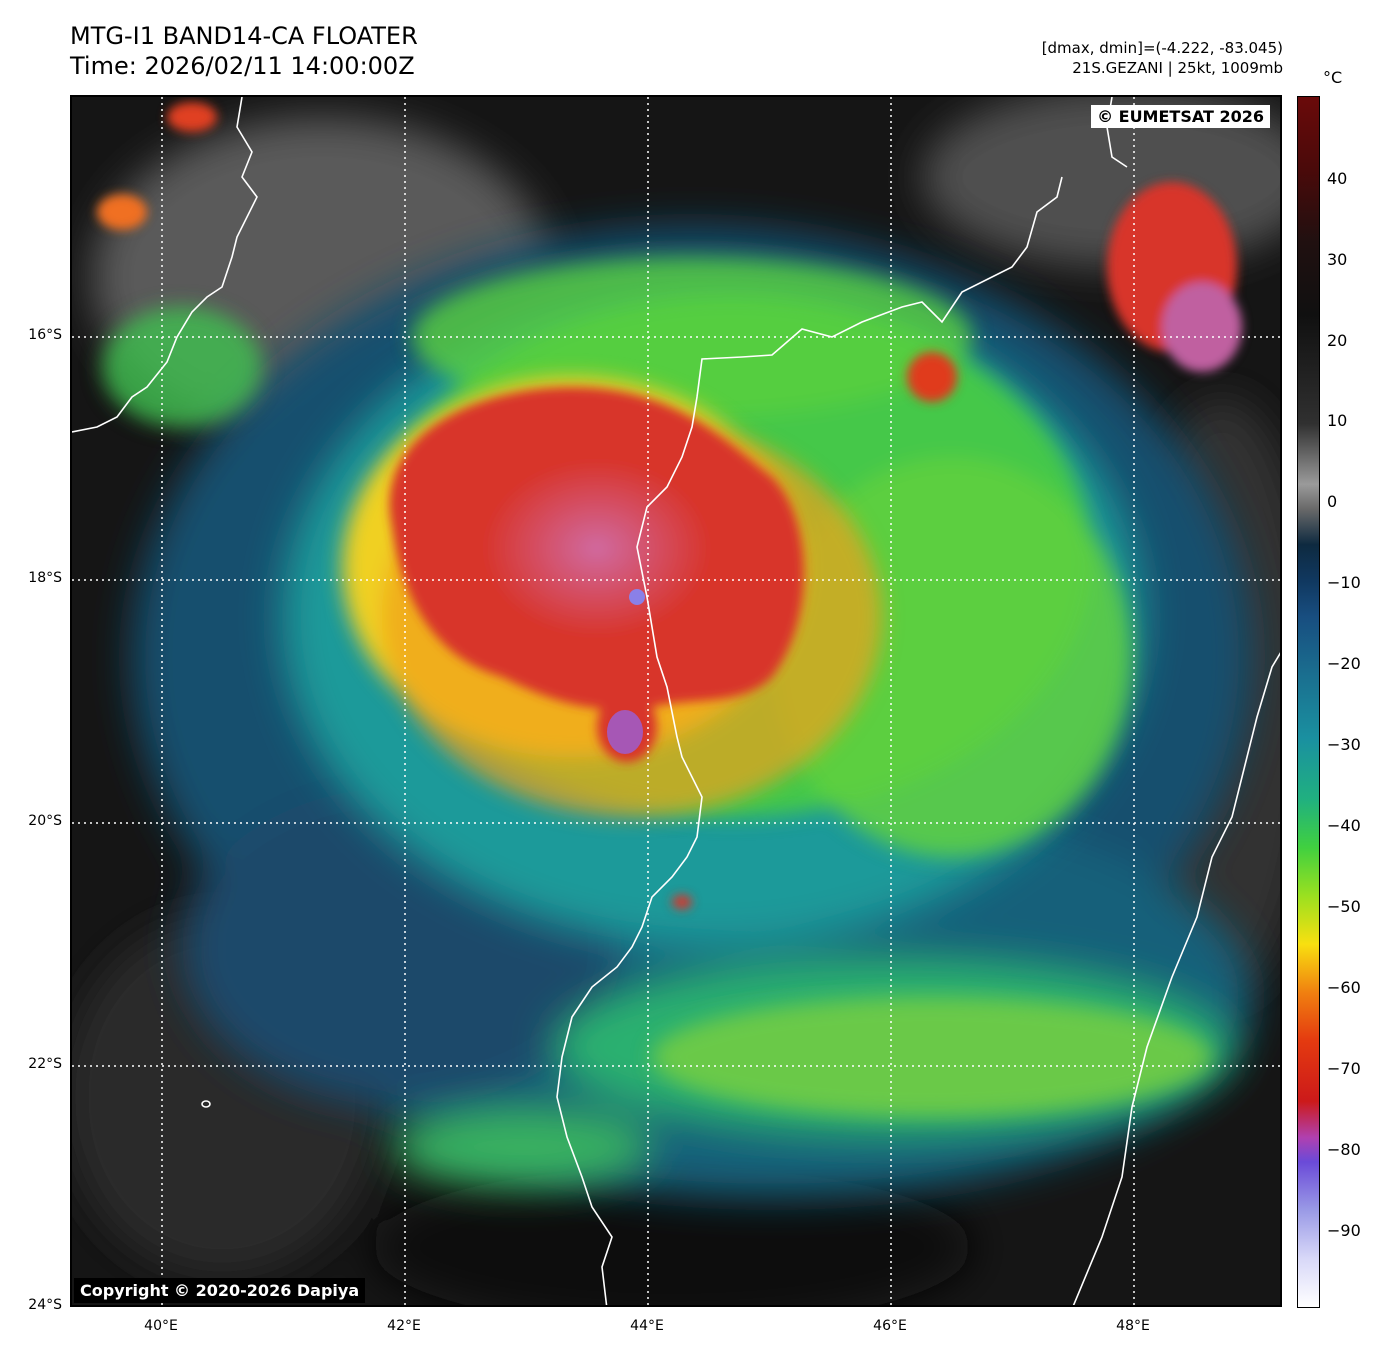  What do you see at coordinates (220, 1290) in the screenshot?
I see `dapiya-copyright: Copyright © 2020-2026 Dapiya` at bounding box center [220, 1290].